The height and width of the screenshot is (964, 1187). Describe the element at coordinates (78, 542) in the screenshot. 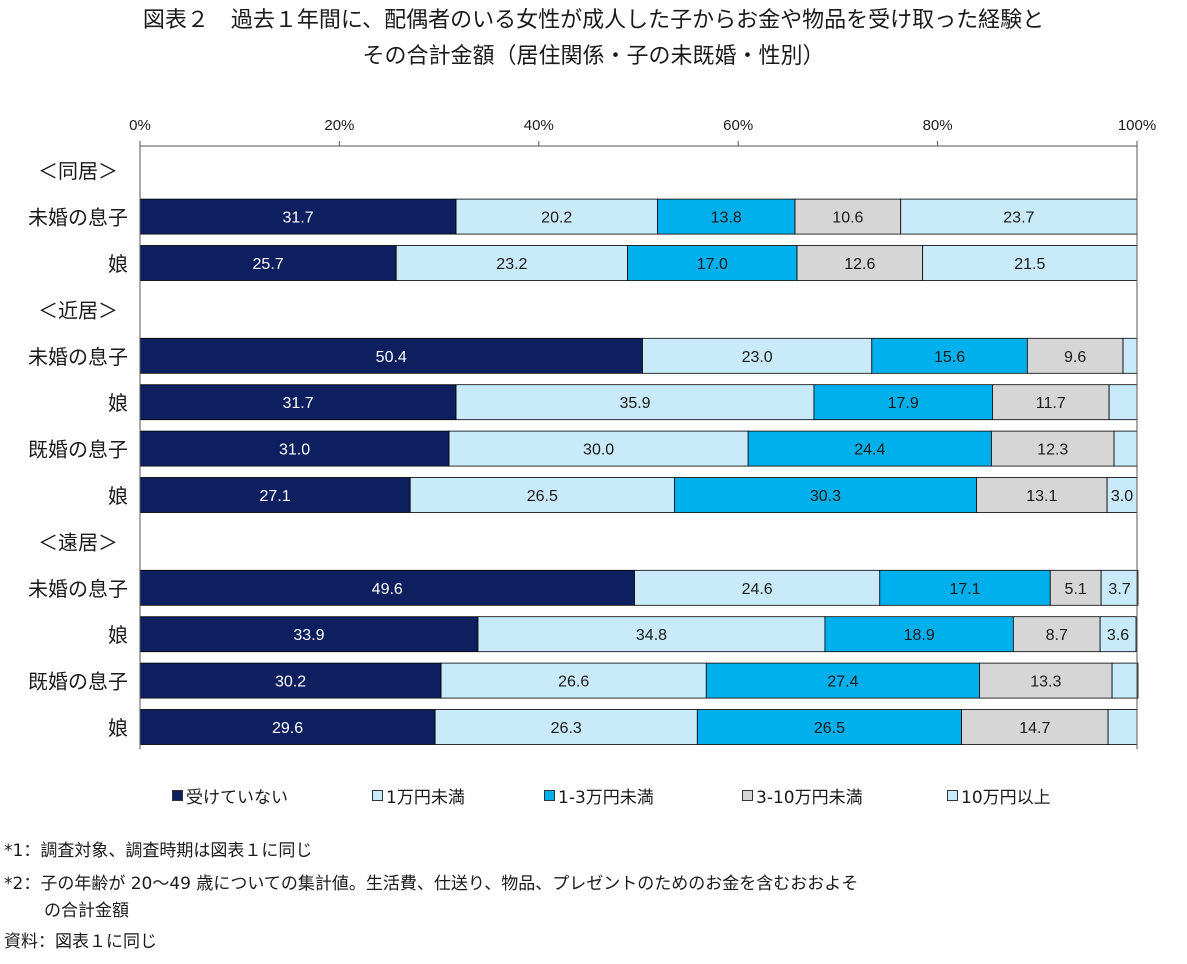

I see `group-label: ＜遠居＞` at that location.